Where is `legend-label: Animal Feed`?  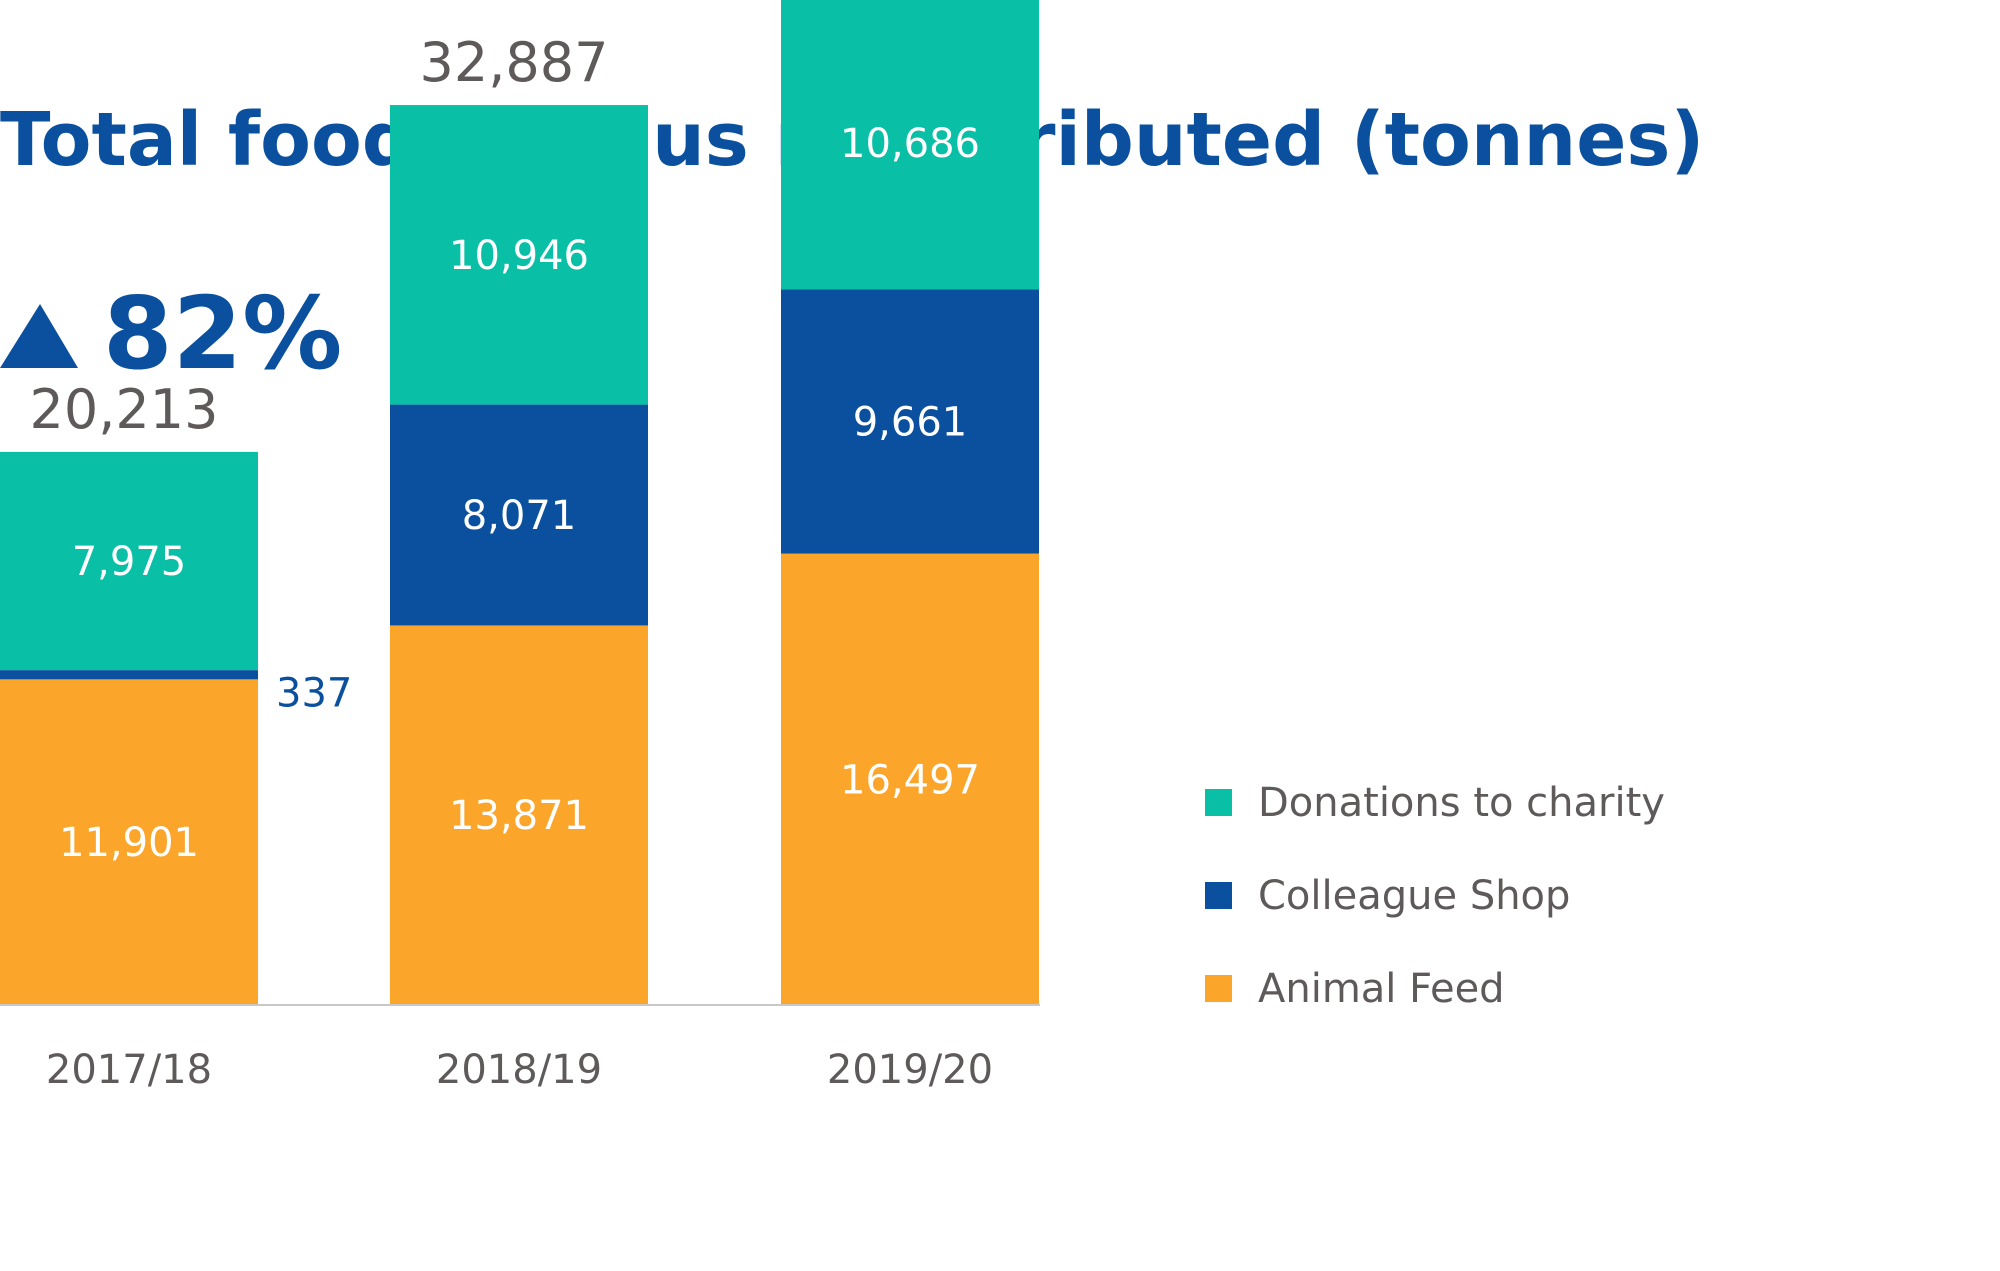
legend-label: Animal Feed is located at coordinates (1381, 989).